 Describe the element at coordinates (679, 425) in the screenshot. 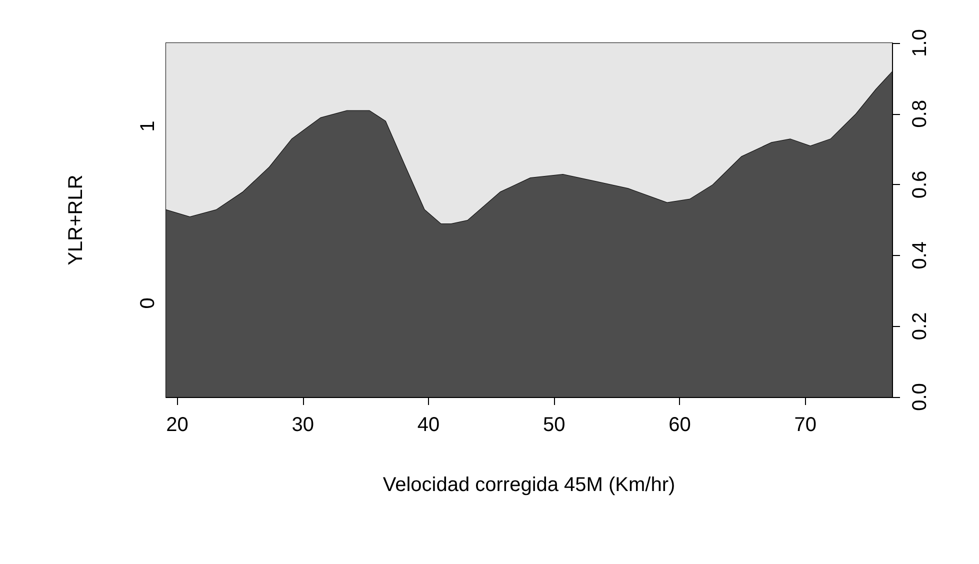

I see `x-tick-label: 60` at that location.